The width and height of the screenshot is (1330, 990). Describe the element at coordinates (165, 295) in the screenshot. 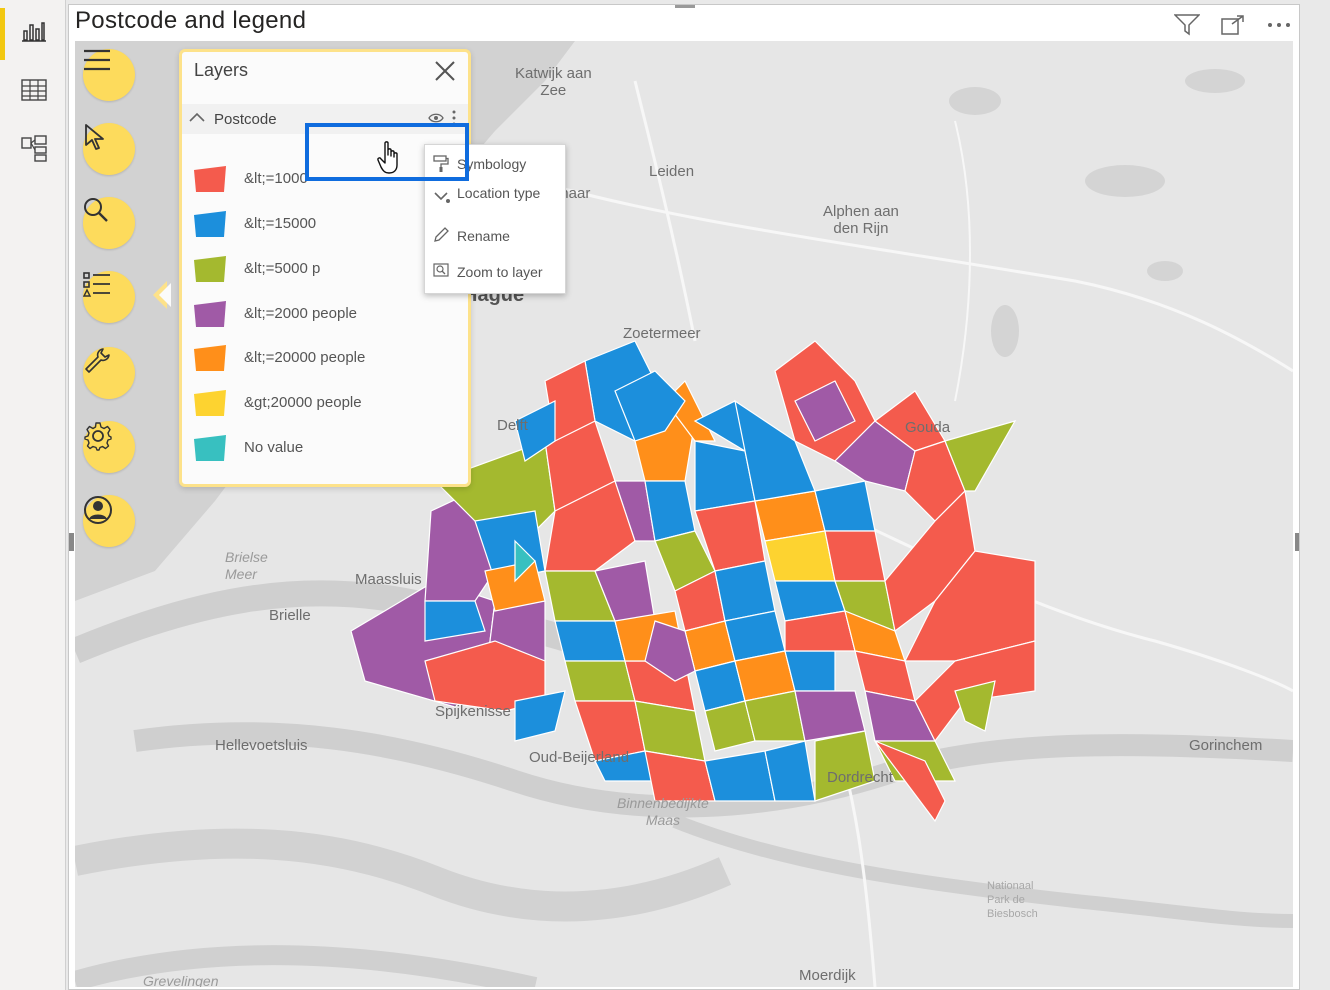

I see `layers-panel-pointer-inner` at that location.